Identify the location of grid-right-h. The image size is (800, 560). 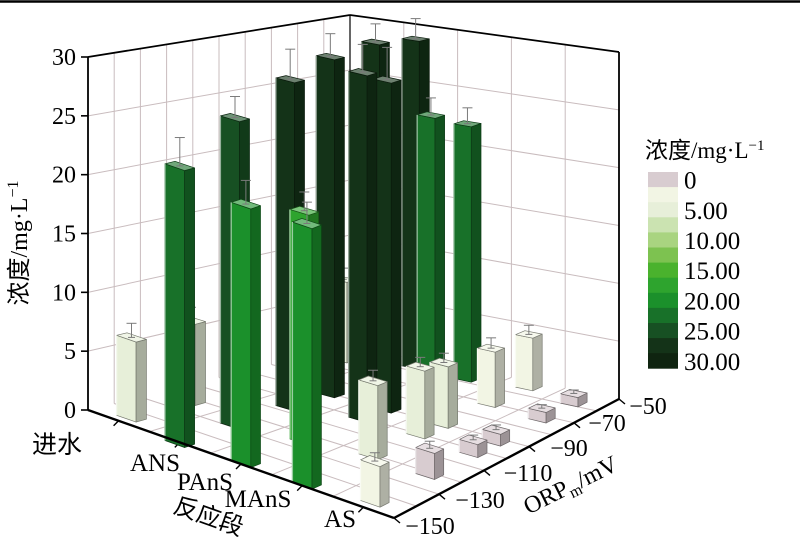
(484, 90).